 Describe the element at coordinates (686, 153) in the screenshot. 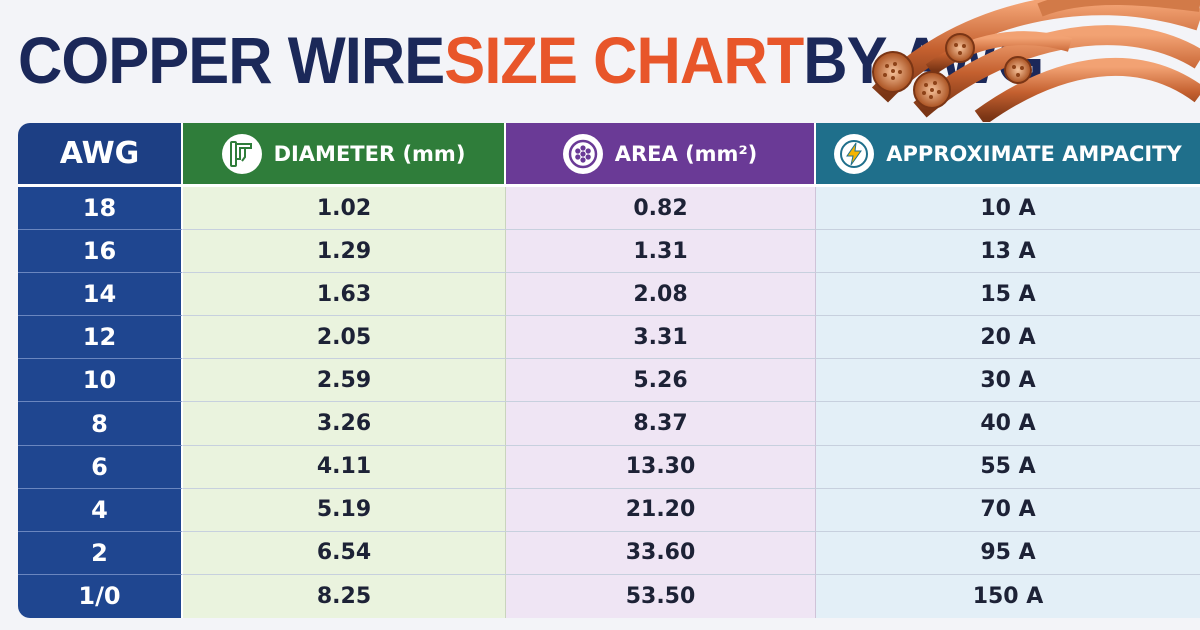

I see `header-area-label: AREA (mm²)` at that location.